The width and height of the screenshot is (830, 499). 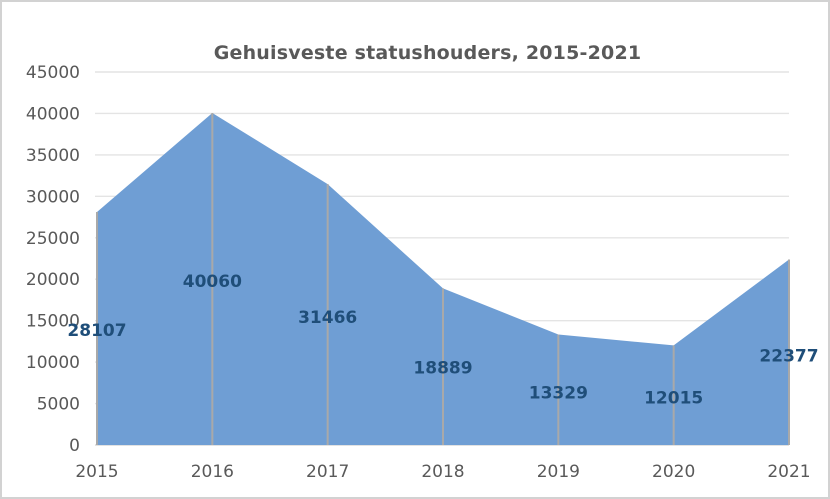 What do you see at coordinates (788, 357) in the screenshot?
I see `data-label: 22377` at bounding box center [788, 357].